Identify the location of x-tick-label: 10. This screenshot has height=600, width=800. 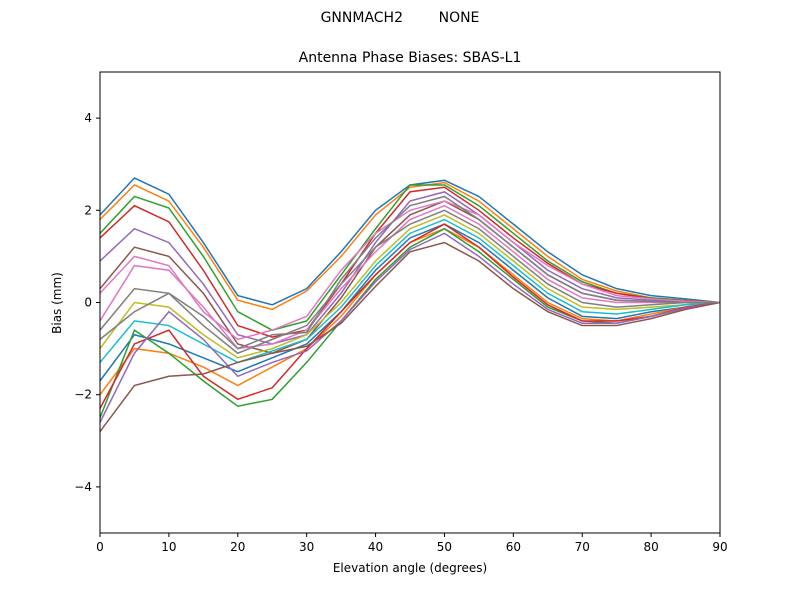
(168, 547).